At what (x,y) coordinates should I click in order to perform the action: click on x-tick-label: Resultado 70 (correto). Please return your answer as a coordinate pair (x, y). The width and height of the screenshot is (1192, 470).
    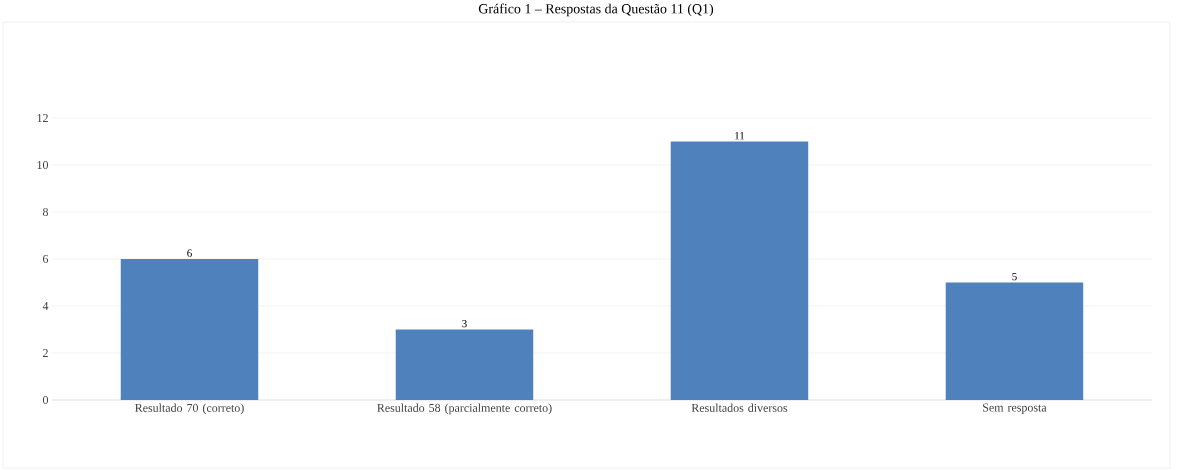
    Looking at the image, I should click on (189, 409).